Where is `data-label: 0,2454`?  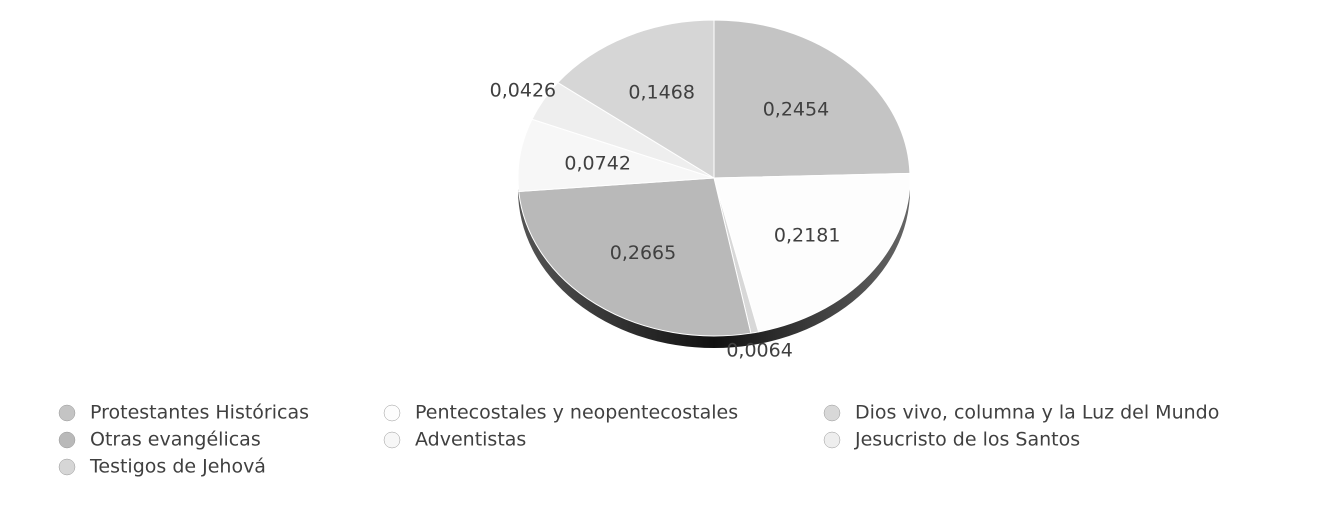 data-label: 0,2454 is located at coordinates (796, 110).